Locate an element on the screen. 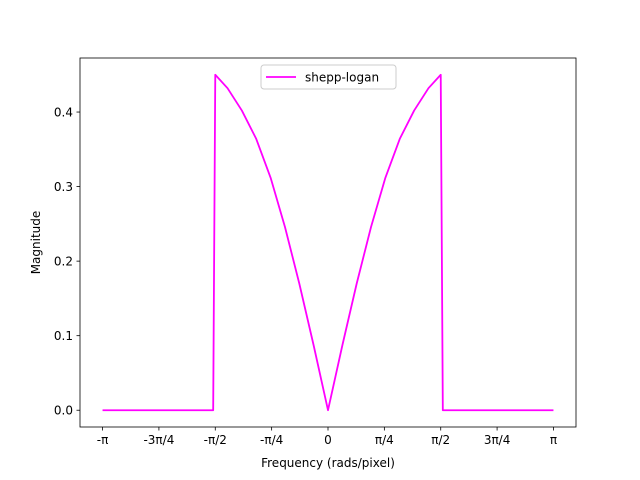 The width and height of the screenshot is (640, 480). x-tick-label: -π is located at coordinates (103, 440).